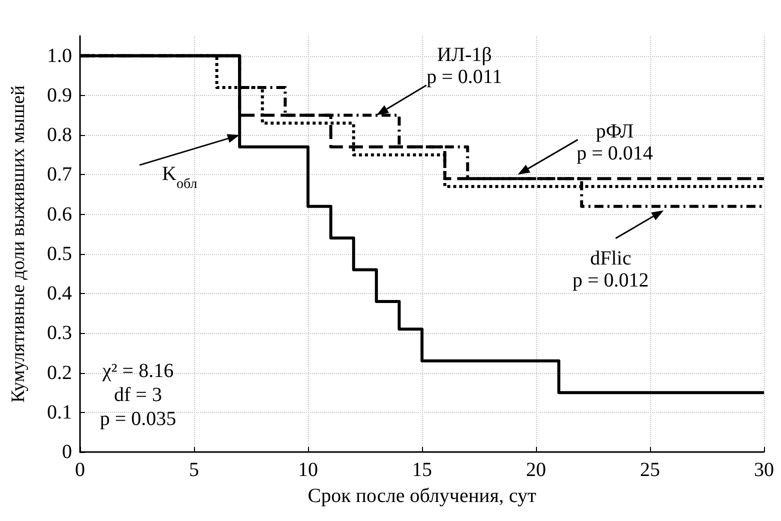 The image size is (781, 521). What do you see at coordinates (138, 395) in the screenshot?
I see `annotation: χ² = 8.16 df = 3 p = 0.035` at bounding box center [138, 395].